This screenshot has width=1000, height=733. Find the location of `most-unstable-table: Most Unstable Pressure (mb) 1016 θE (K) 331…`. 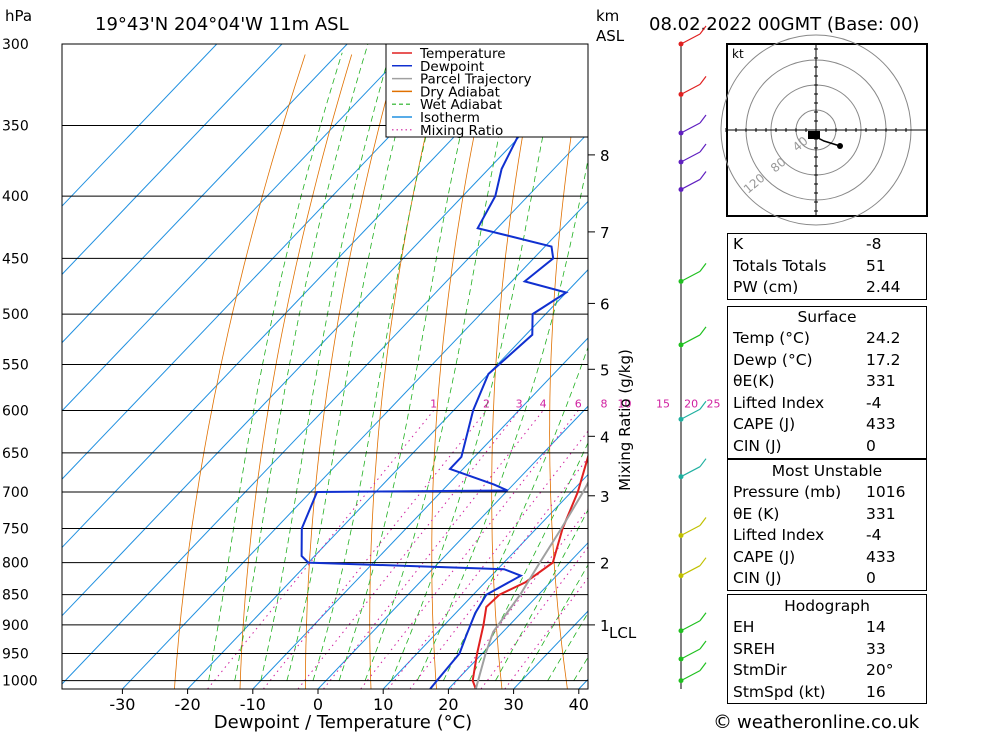

most-unstable-table: Most Unstable Pressure (mb) 1016 θE (K) 331… is located at coordinates (827, 525).